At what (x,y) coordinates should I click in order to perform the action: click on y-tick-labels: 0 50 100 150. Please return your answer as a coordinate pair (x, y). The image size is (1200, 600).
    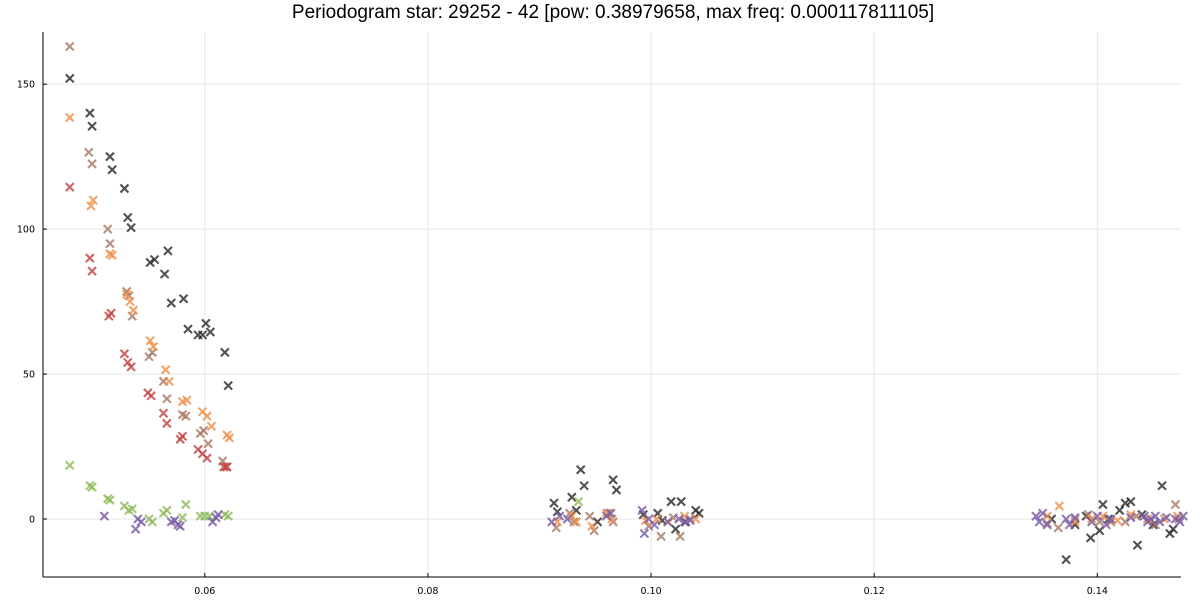
    Looking at the image, I should click on (26, 303).